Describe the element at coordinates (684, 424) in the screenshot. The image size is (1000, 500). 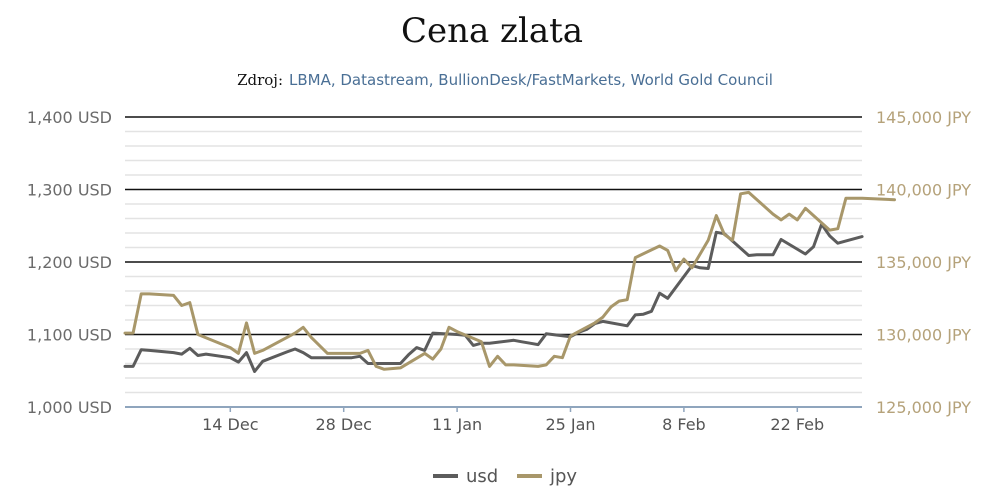
I see `x-tick-label: 8 Feb` at that location.